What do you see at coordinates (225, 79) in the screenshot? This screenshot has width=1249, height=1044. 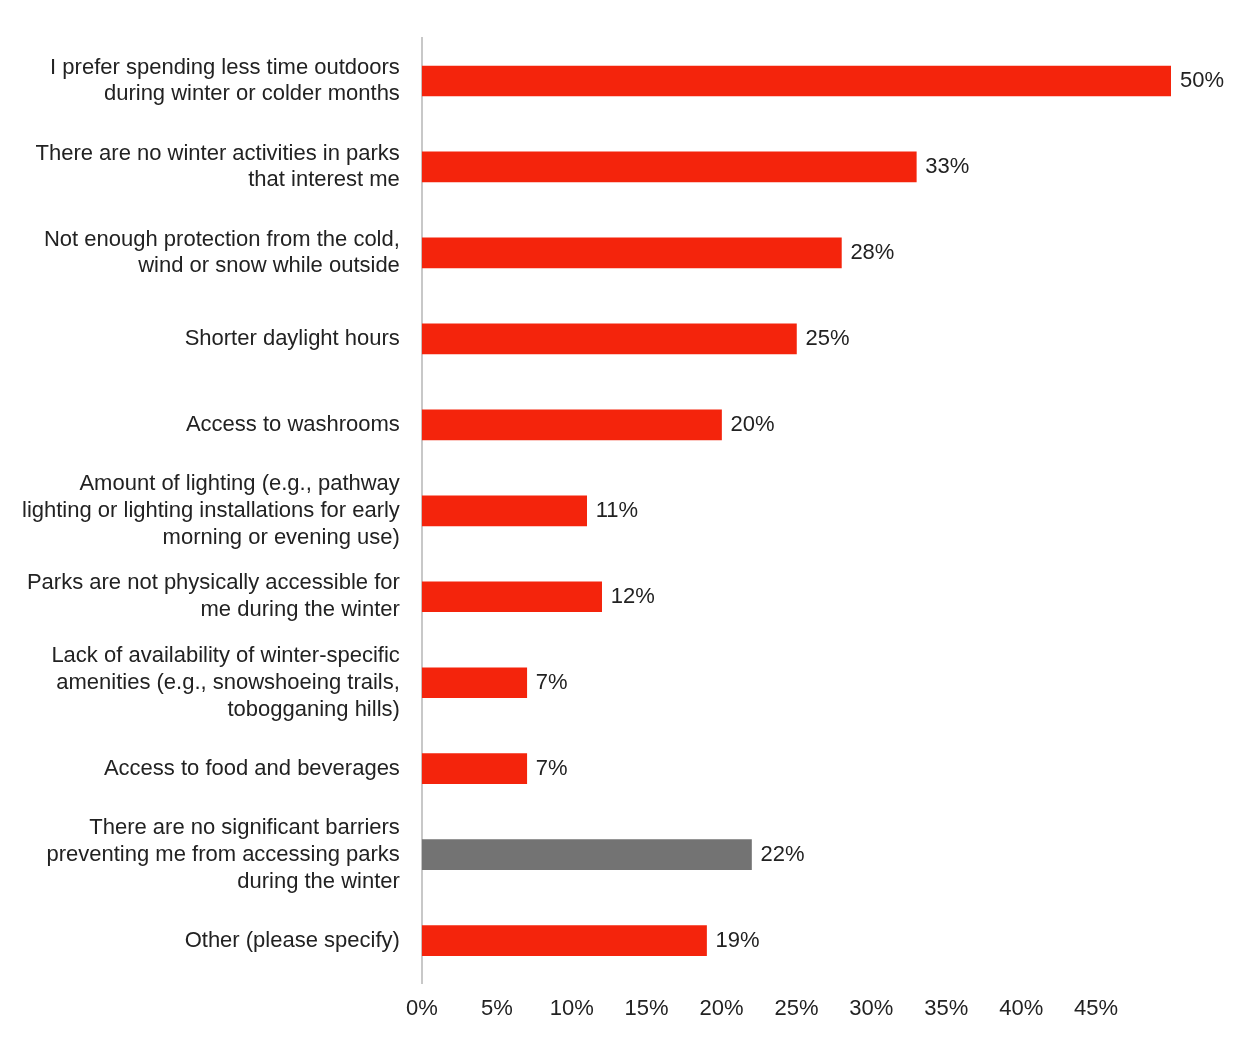 I see `y-tick-label: I prefer spending less time outdoors during winter or colder months` at bounding box center [225, 79].